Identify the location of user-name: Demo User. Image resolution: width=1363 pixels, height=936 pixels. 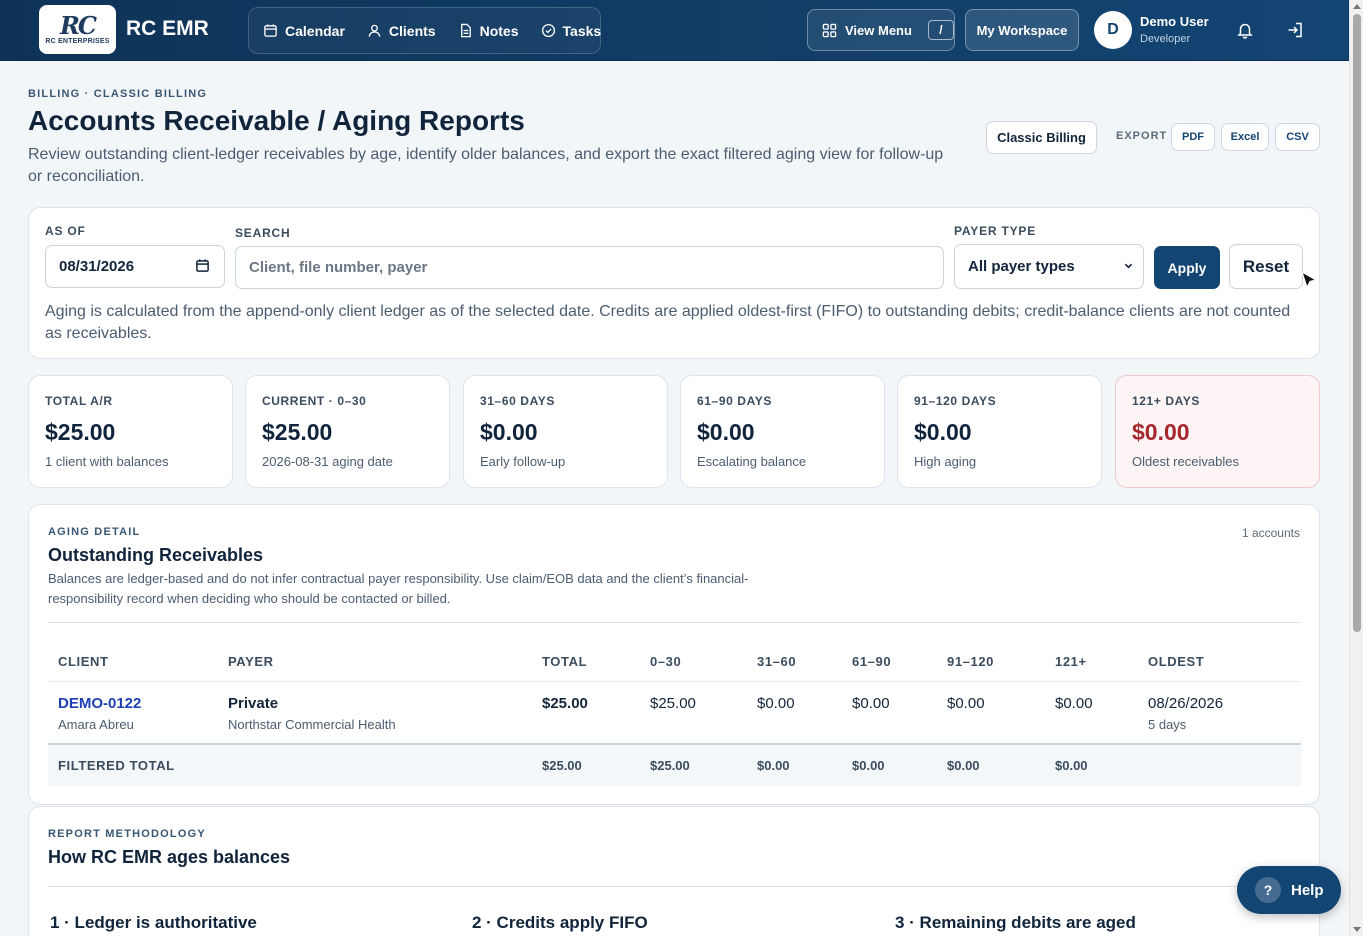
(1174, 21).